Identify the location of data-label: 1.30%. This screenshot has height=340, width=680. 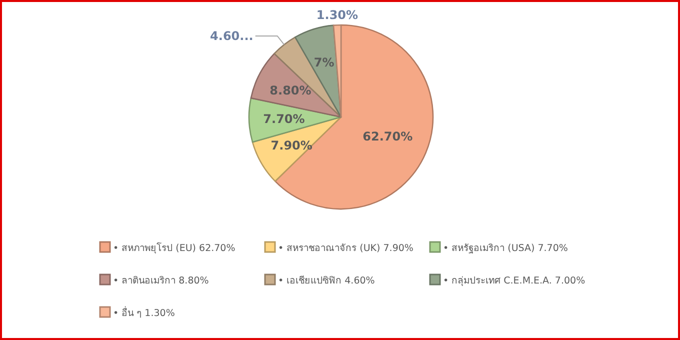
(337, 15).